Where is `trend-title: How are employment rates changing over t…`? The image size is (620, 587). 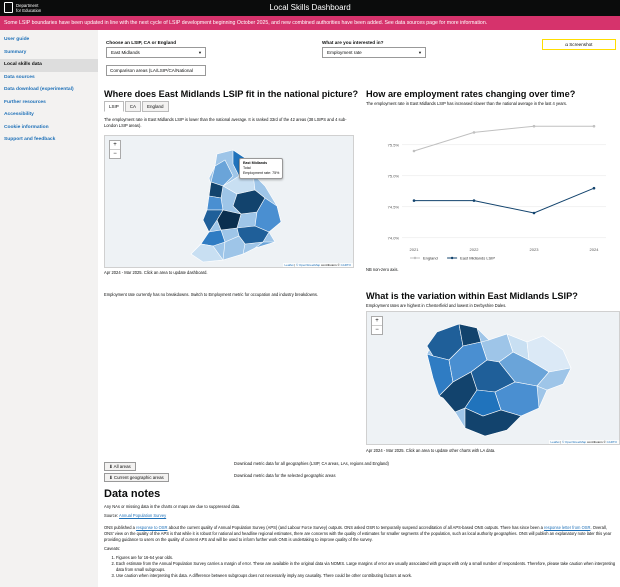 trend-title: How are employment rates changing over t… is located at coordinates (471, 94).